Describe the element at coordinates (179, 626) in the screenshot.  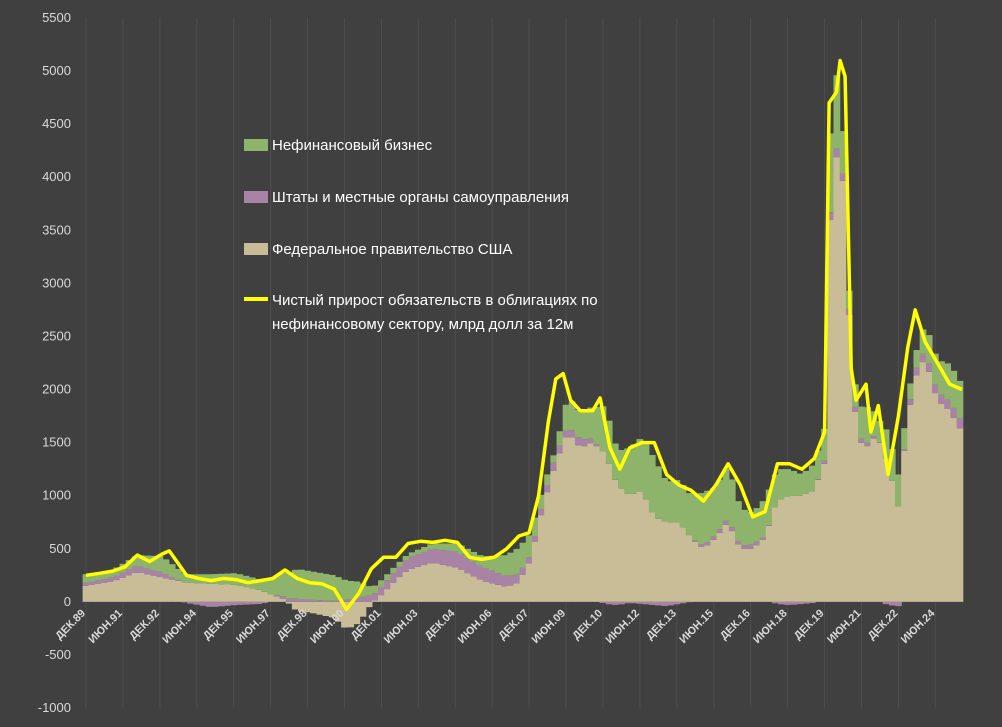
I see `x-tick-label: ИЮН.94` at that location.